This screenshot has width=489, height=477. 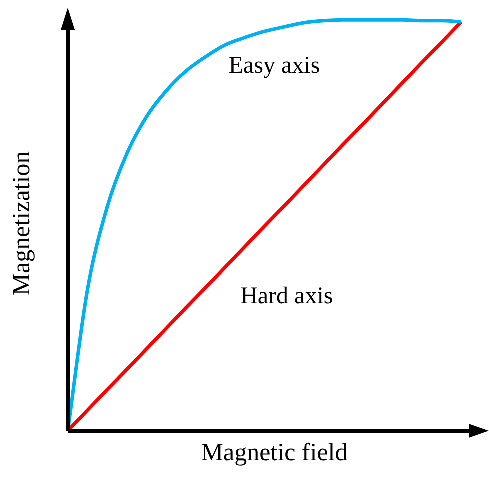 I want to click on series-label: Easy axis, so click(x=274, y=65).